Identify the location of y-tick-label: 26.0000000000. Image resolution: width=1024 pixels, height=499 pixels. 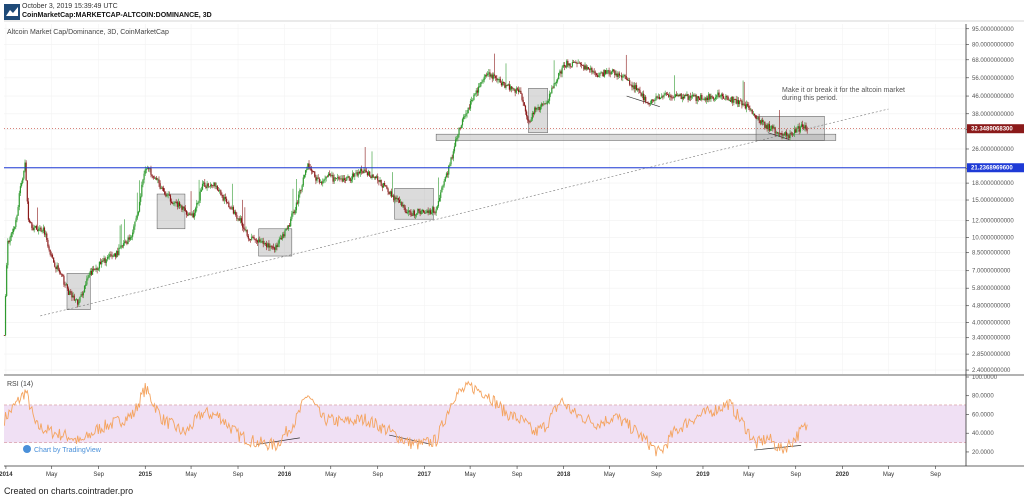
(993, 150).